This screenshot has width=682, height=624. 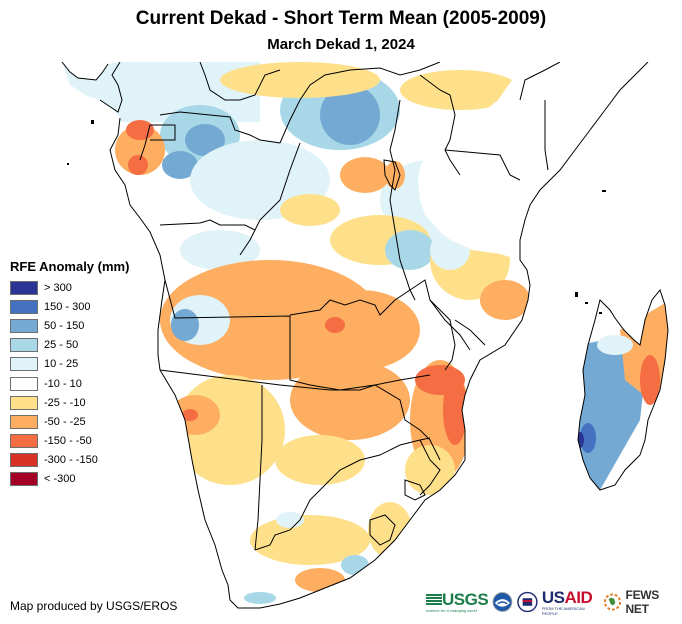 I want to click on map-credit: Map produced by USGS/EROS, so click(x=94, y=606).